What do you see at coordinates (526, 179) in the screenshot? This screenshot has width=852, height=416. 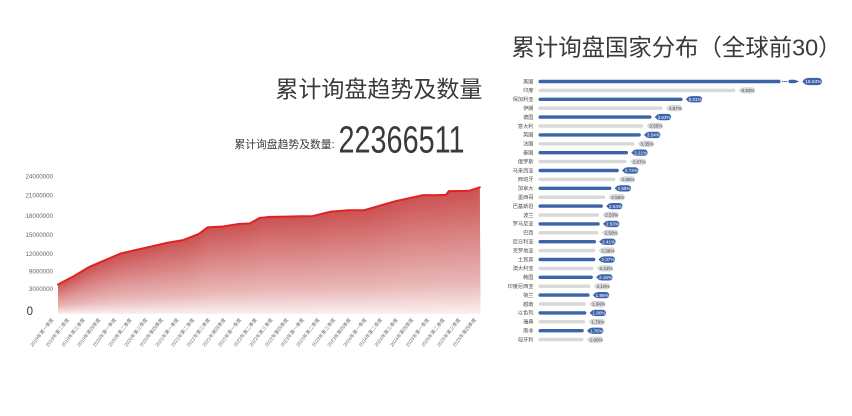 I see `svg-text: 西班牙` at bounding box center [526, 179].